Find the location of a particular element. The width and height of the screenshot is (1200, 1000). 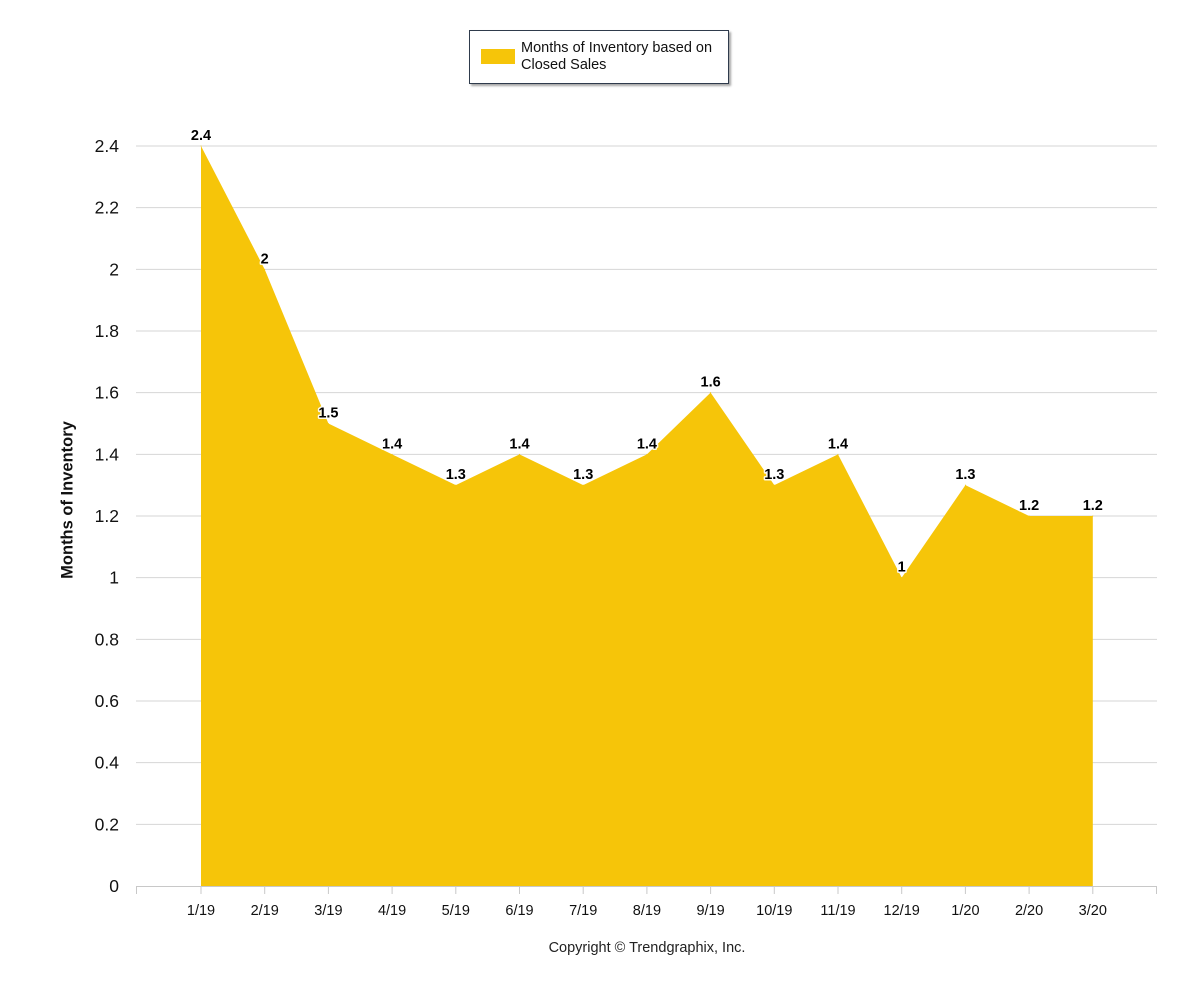

data-label-halo: 2 is located at coordinates (265, 259).